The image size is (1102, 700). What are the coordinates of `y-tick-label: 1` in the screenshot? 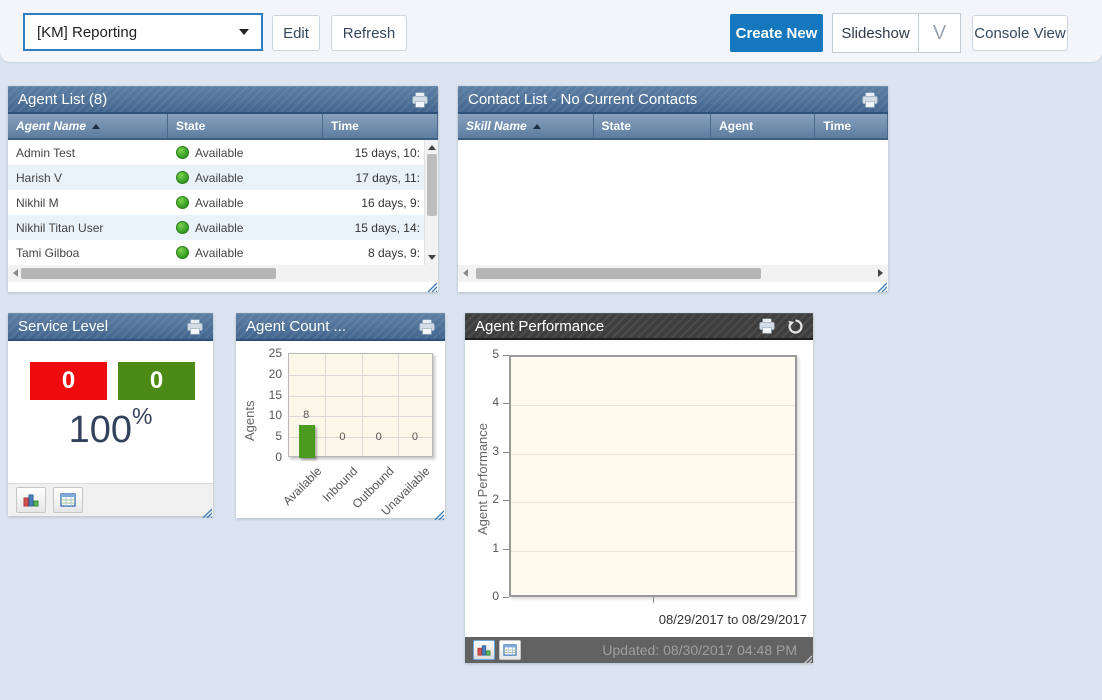 It's located at (495, 547).